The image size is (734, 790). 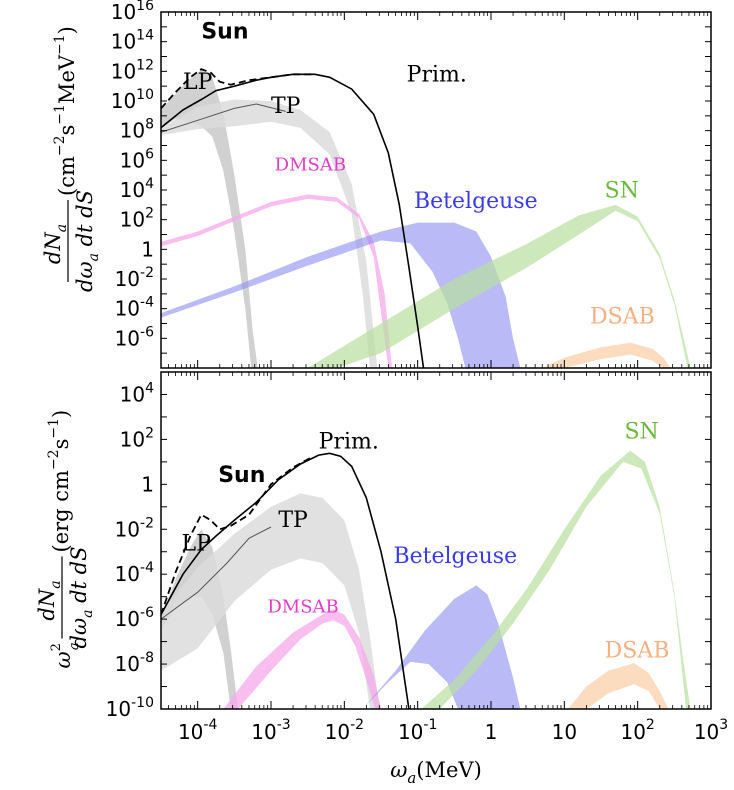 I want to click on series-sn-bottom, so click(x=556, y=579).